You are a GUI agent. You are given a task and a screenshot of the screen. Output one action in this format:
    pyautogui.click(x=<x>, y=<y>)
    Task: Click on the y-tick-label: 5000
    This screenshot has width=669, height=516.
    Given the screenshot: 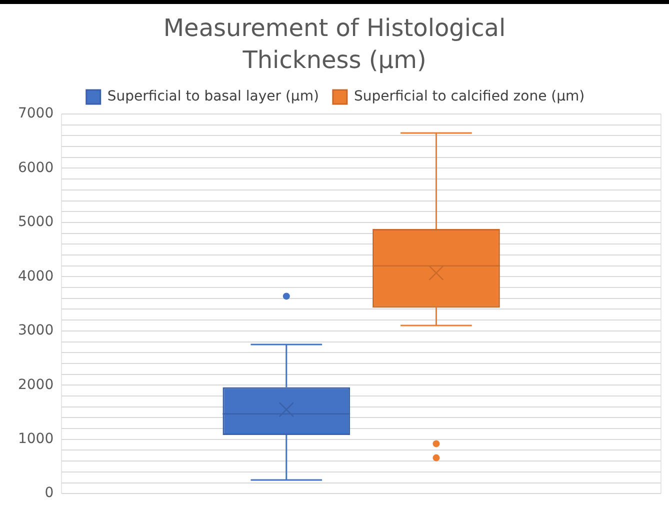 What is the action you would take?
    pyautogui.click(x=36, y=222)
    